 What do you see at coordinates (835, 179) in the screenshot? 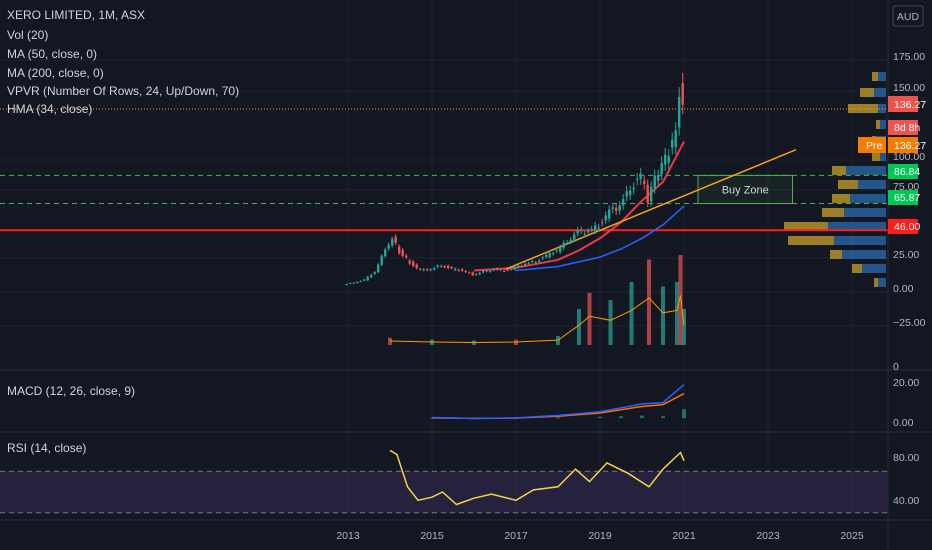
I see `volume-profile` at bounding box center [835, 179].